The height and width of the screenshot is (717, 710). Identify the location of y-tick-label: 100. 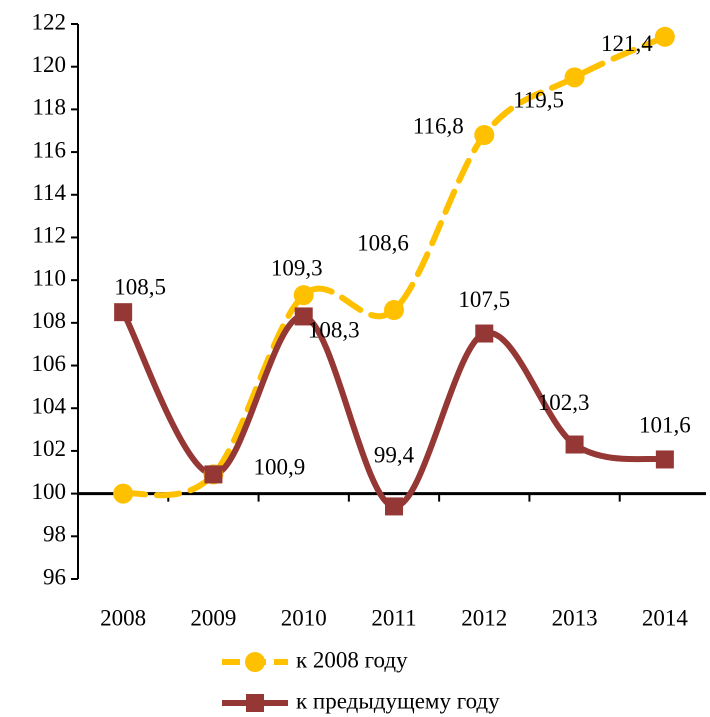
(49, 491).